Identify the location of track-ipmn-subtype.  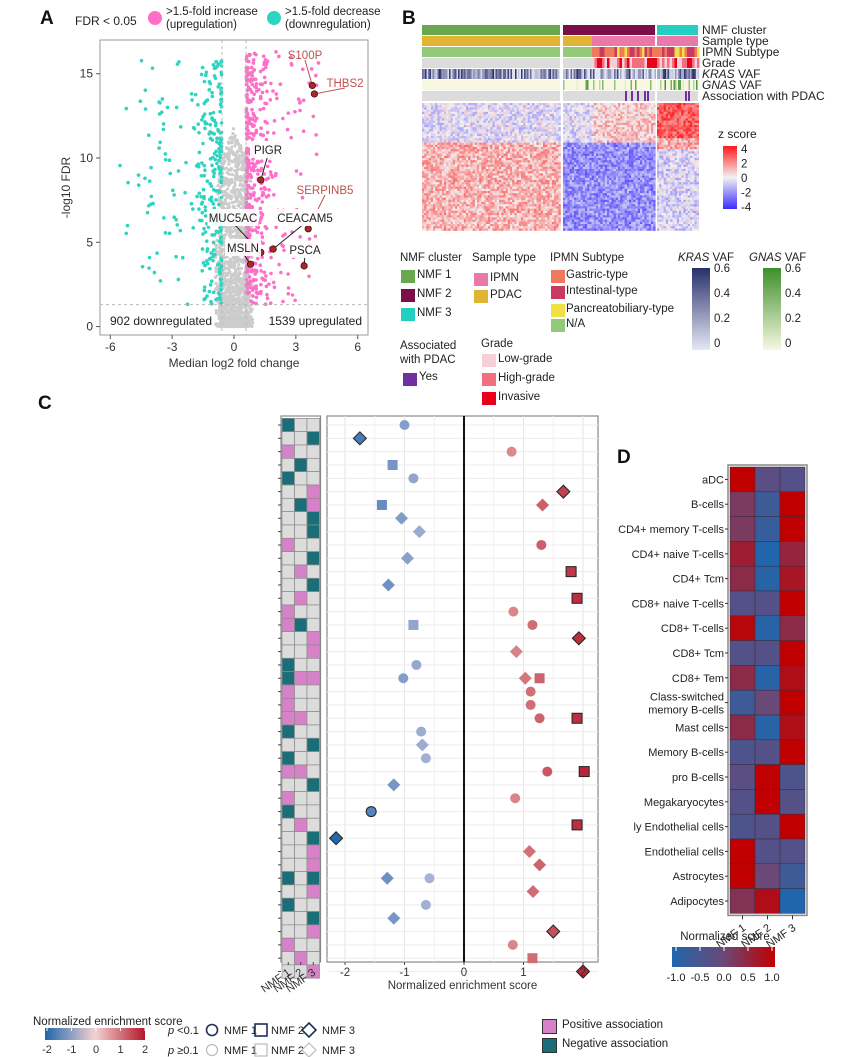
(491, 52).